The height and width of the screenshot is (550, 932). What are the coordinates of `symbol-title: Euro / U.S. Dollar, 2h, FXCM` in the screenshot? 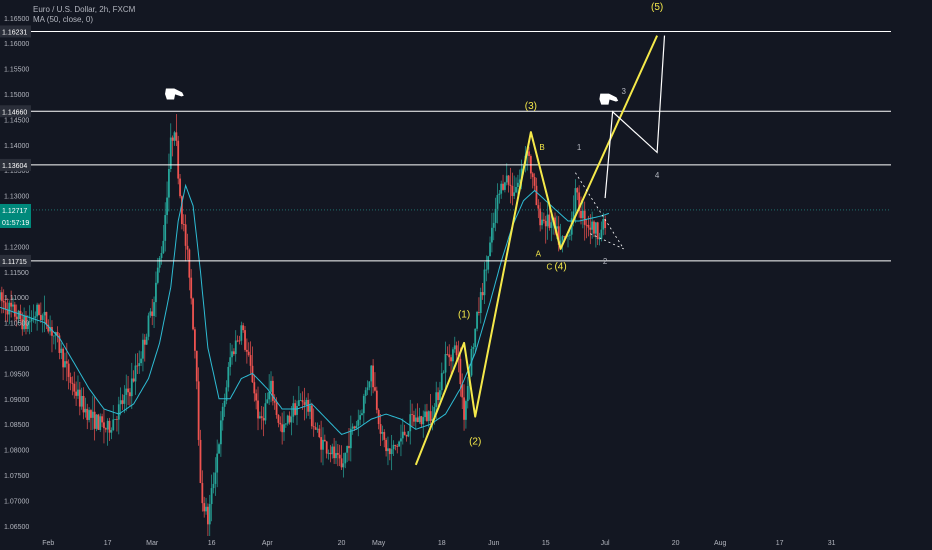 It's located at (84, 9).